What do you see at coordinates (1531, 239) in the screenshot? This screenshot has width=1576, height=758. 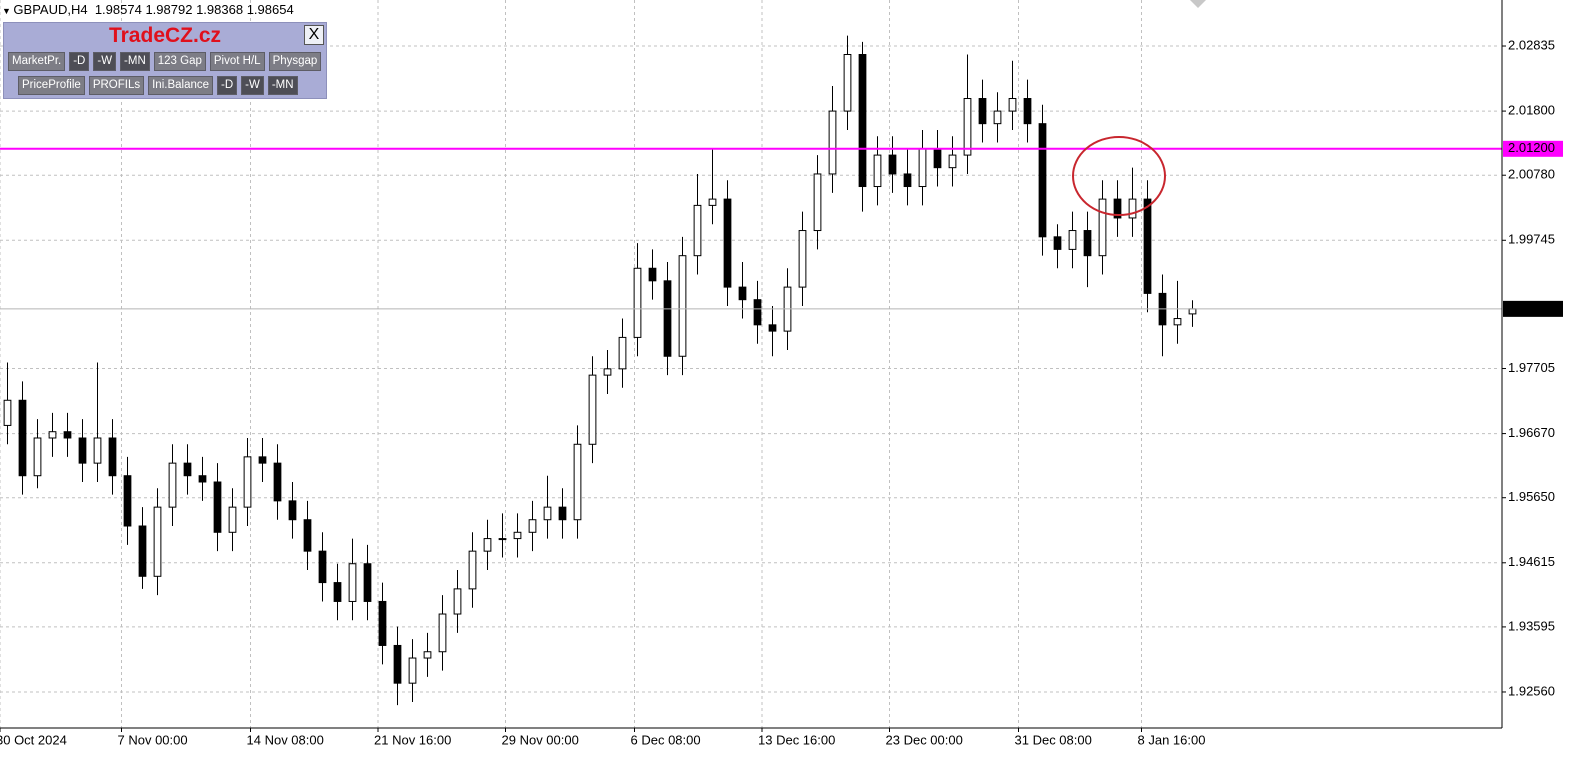 I see `y-tick-label: 1.99745` at bounding box center [1531, 239].